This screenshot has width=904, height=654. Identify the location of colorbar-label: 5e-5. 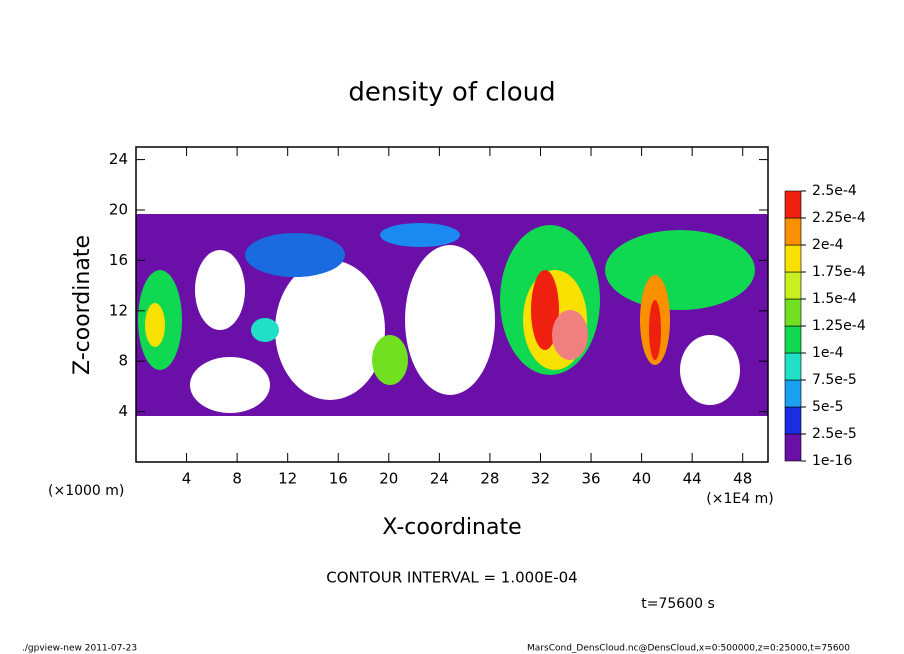
(827, 407).